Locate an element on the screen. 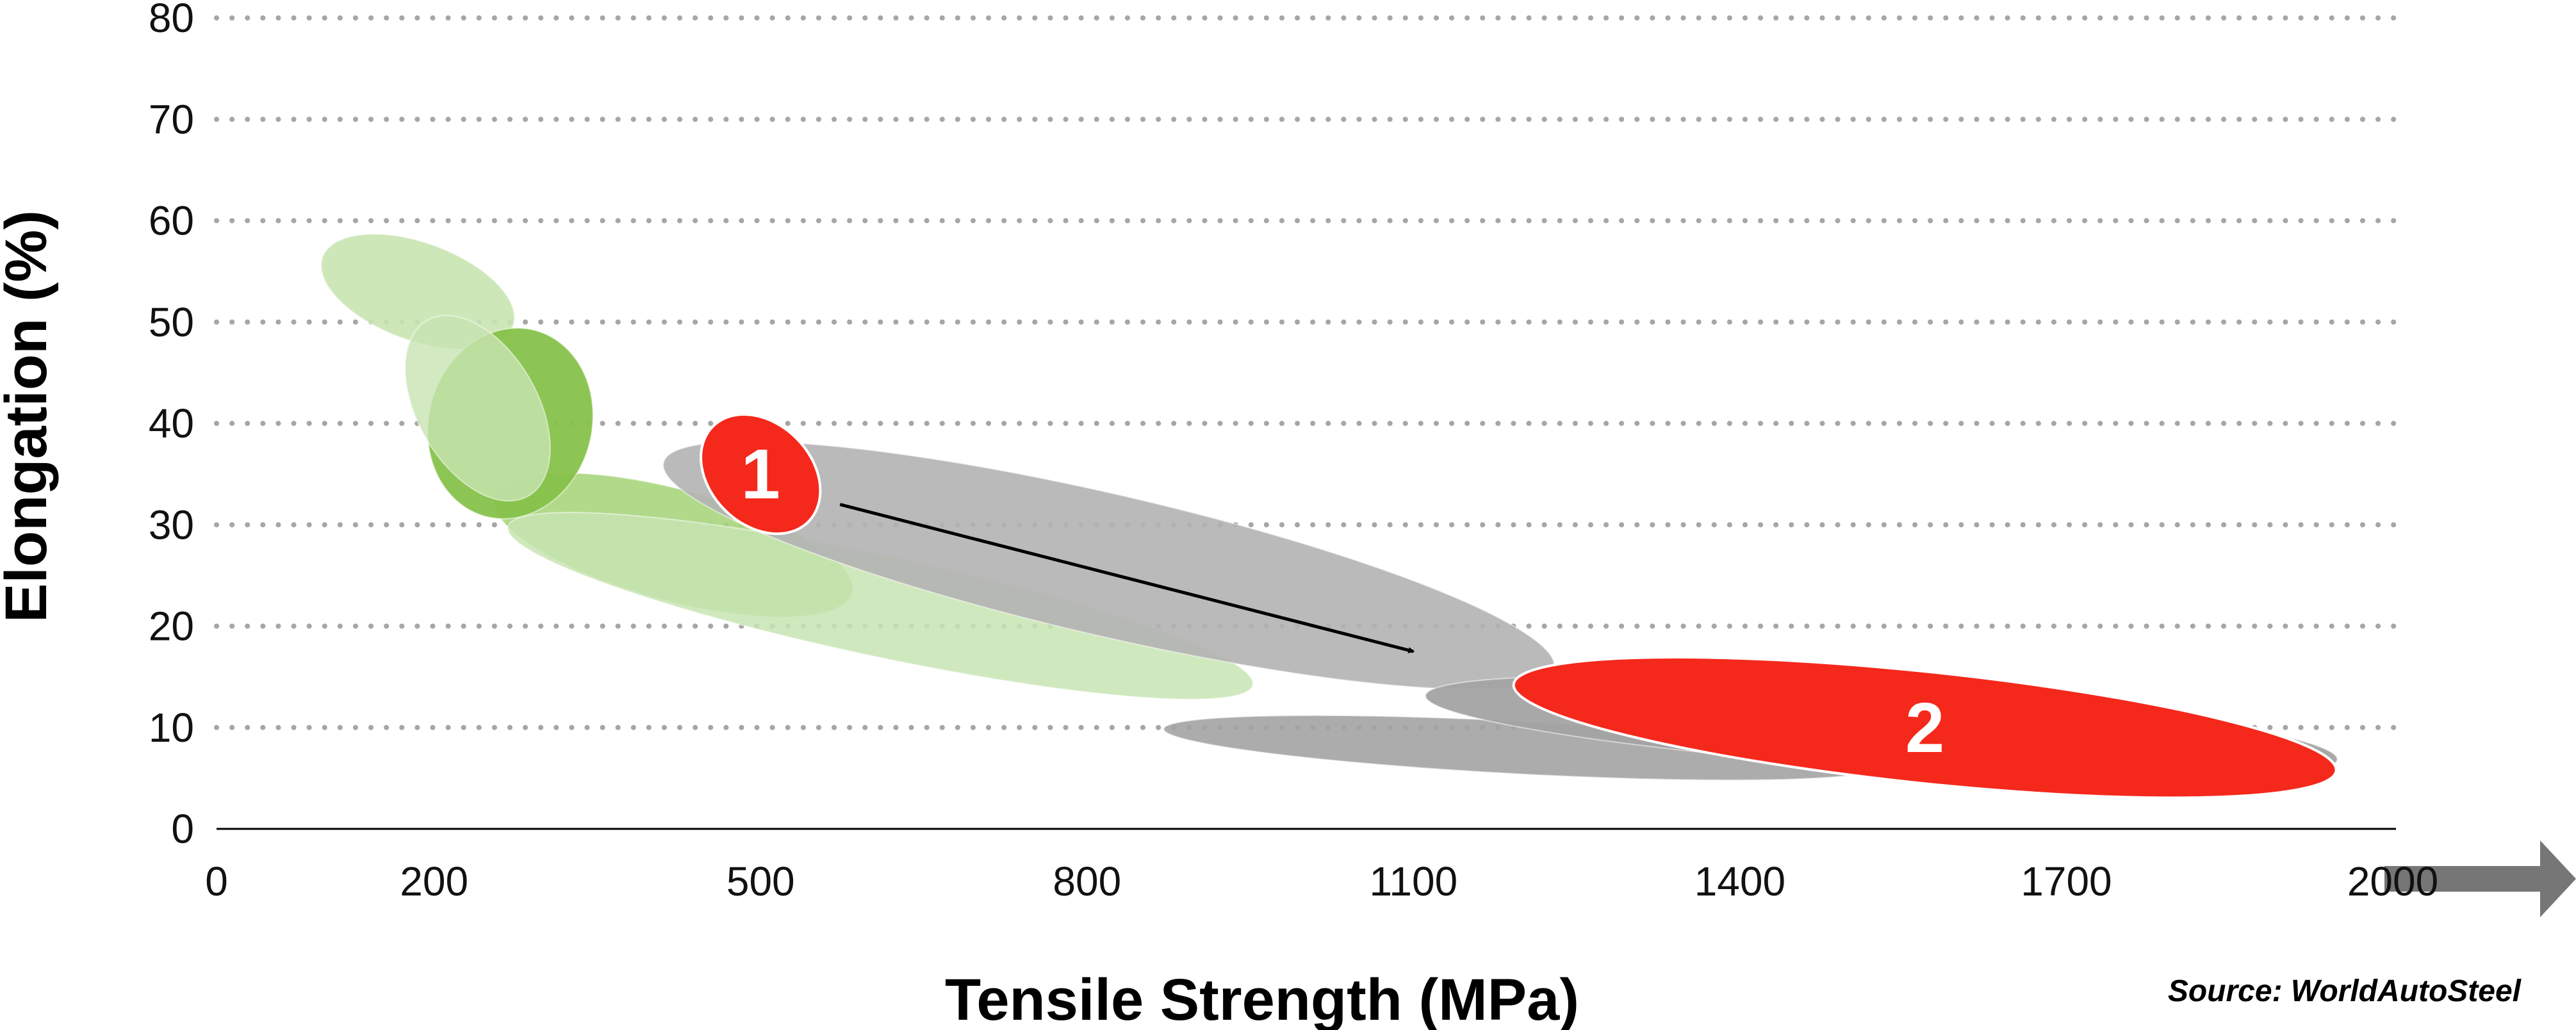  y-tick-label-30: 30 is located at coordinates (172, 525).